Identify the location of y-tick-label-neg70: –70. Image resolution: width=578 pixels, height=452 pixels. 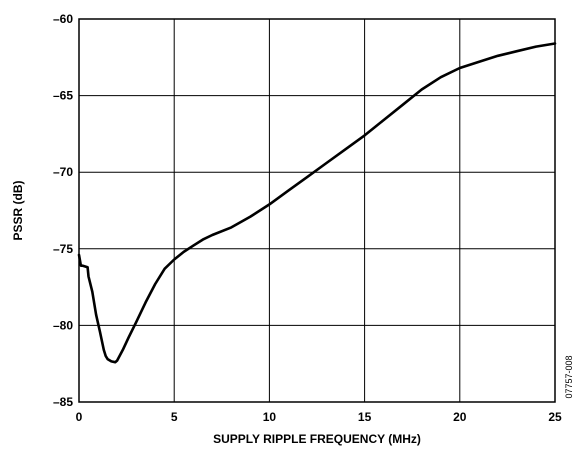
(63, 172).